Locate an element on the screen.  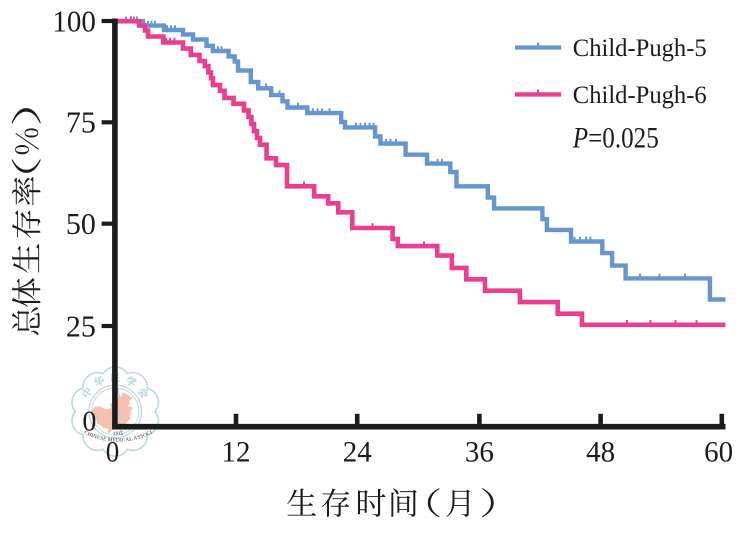
svg-text: 25 is located at coordinates (81, 325).